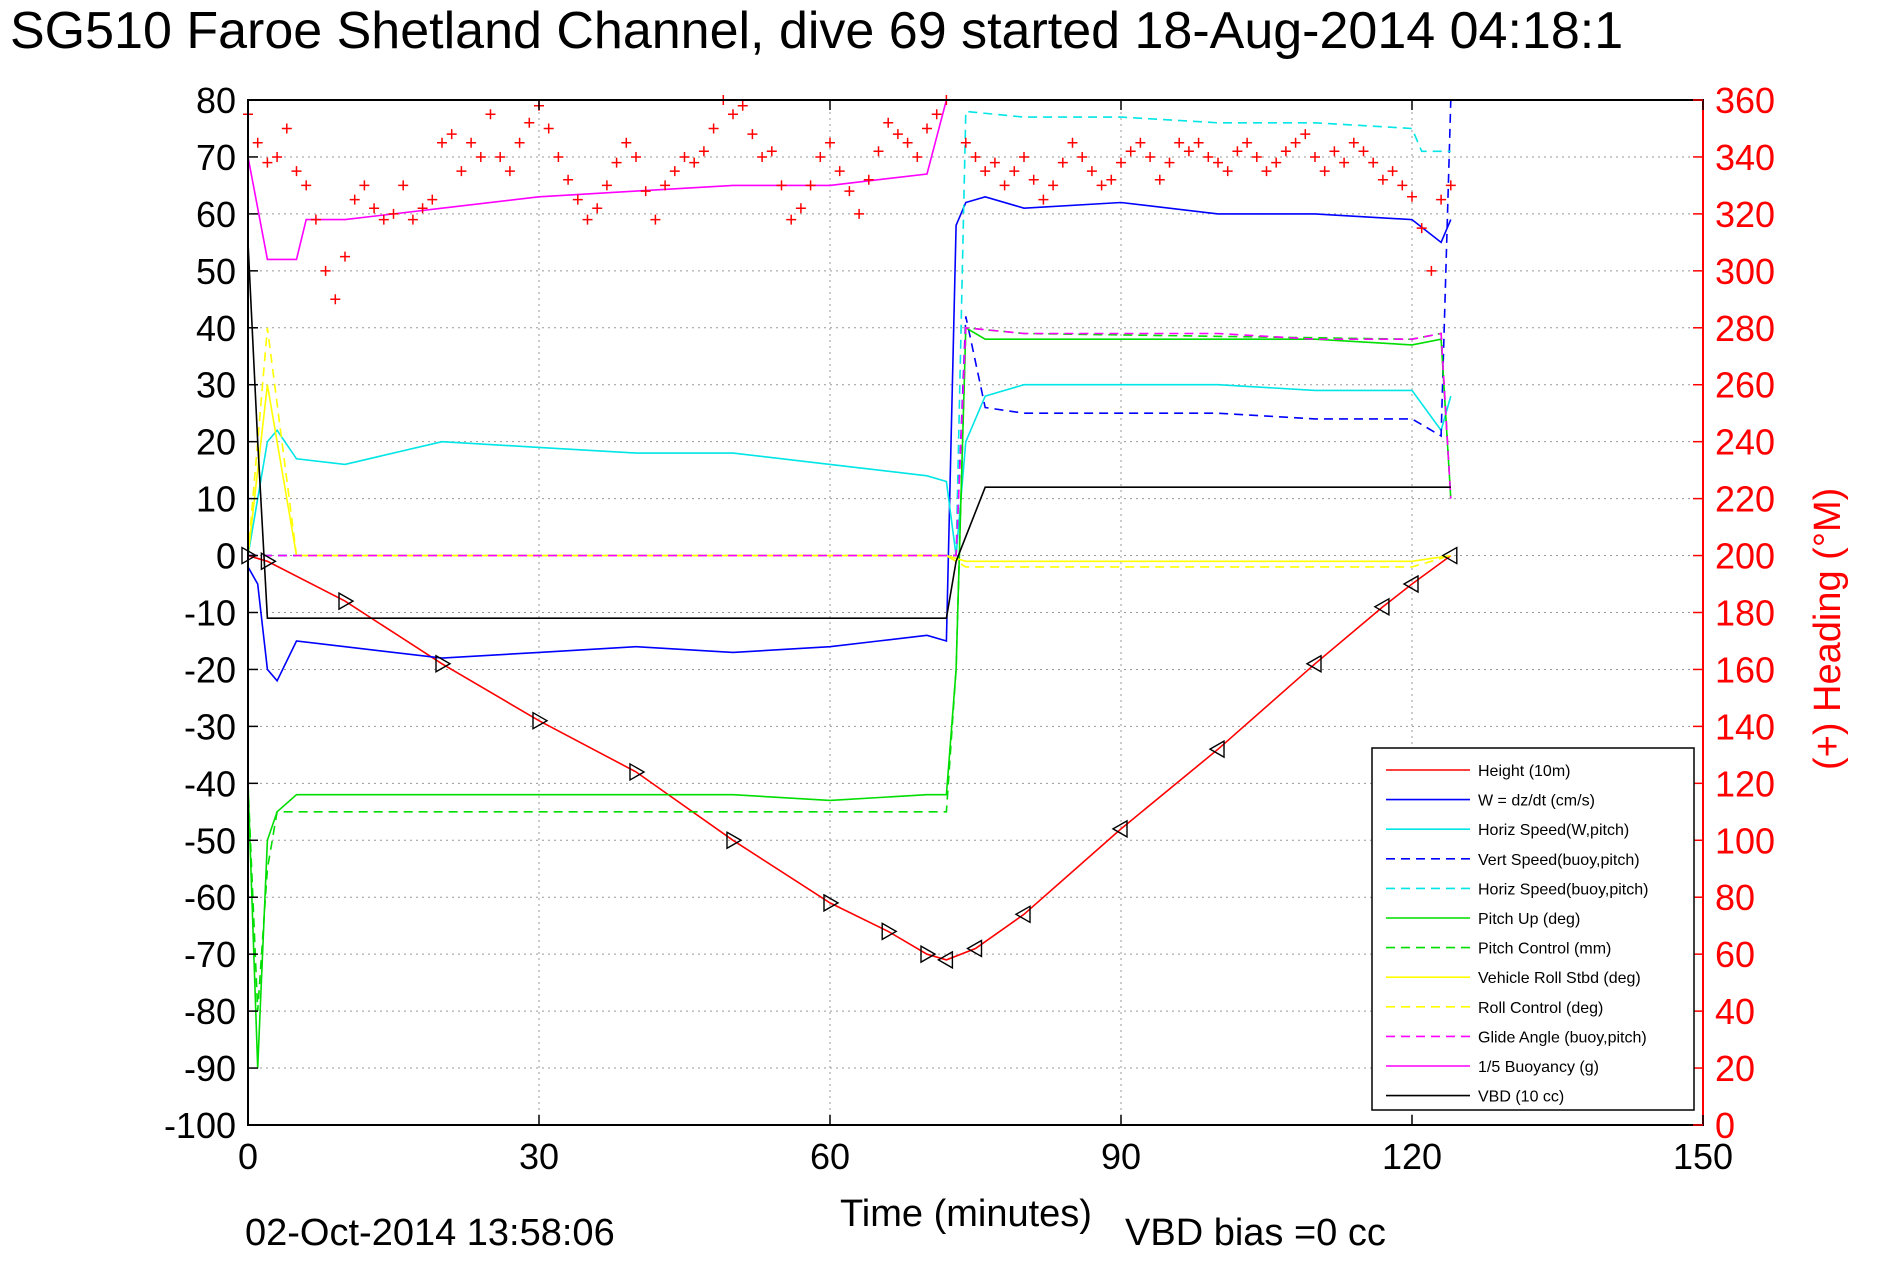 The image size is (1891, 1262). I want to click on left-y-tick-label: 30, so click(216, 385).